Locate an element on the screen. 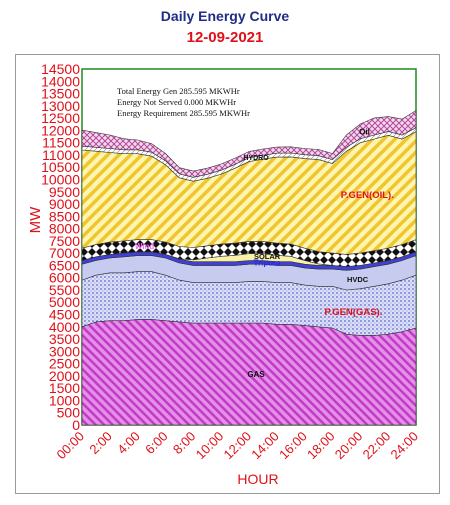  y-tick-label: 0 is located at coordinates (76, 425).